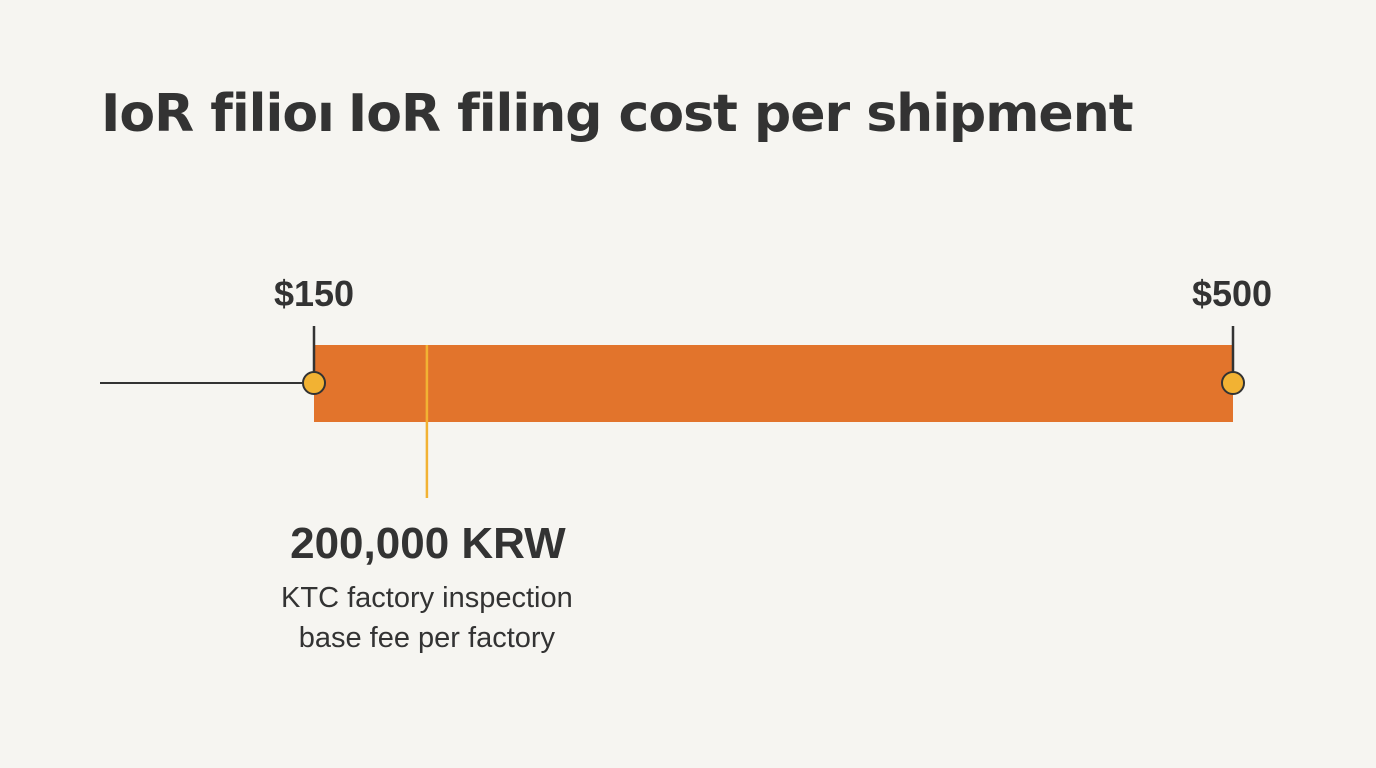 The image size is (1376, 768). What do you see at coordinates (740, 114) in the screenshot?
I see `chart-title-text: IoR filing cost per shipment` at bounding box center [740, 114].